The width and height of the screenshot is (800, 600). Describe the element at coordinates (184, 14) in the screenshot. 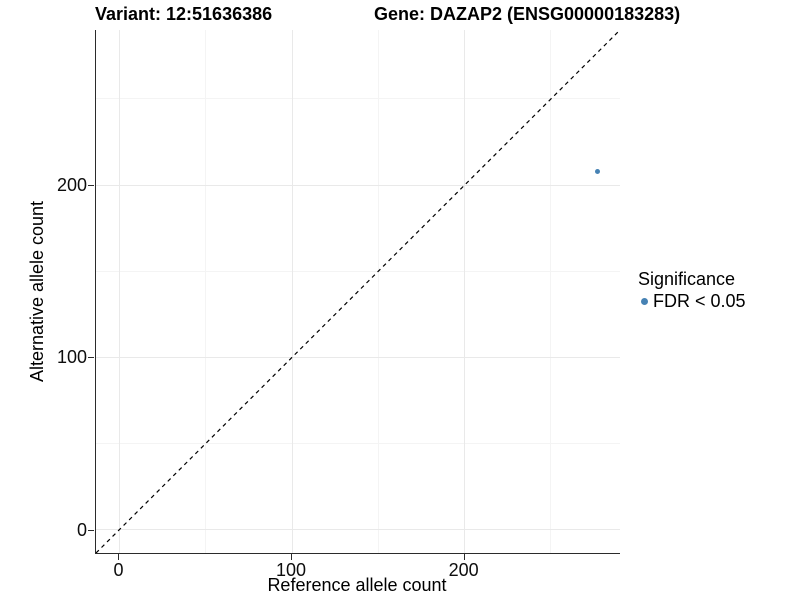

I see `plot-title-variant: Variant: 12:51636386` at that location.